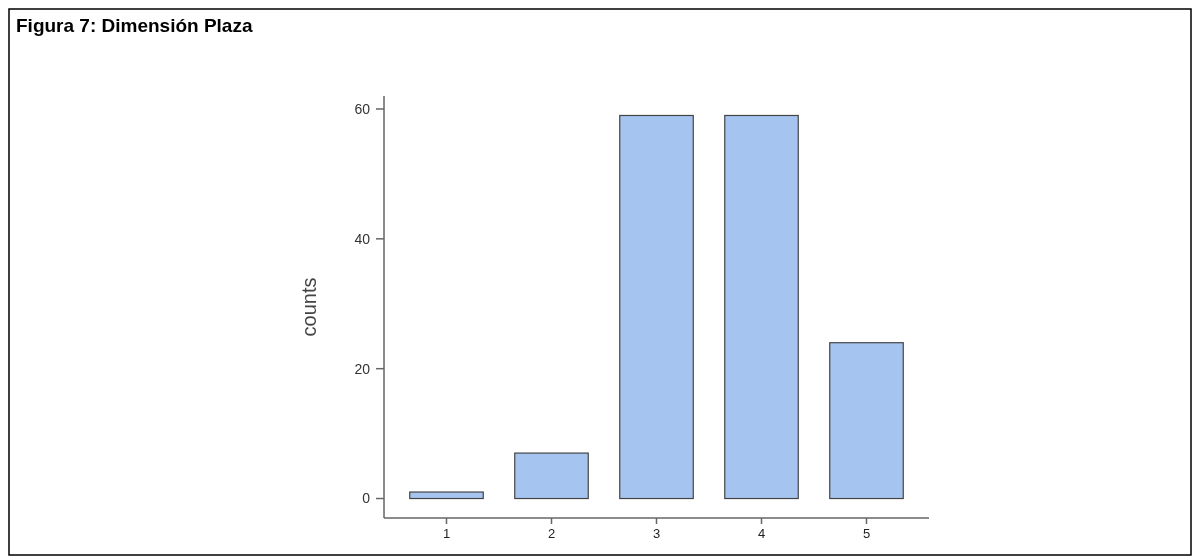  What do you see at coordinates (134, 25) in the screenshot?
I see `text: Figura 7: Dimensión Plaza` at bounding box center [134, 25].